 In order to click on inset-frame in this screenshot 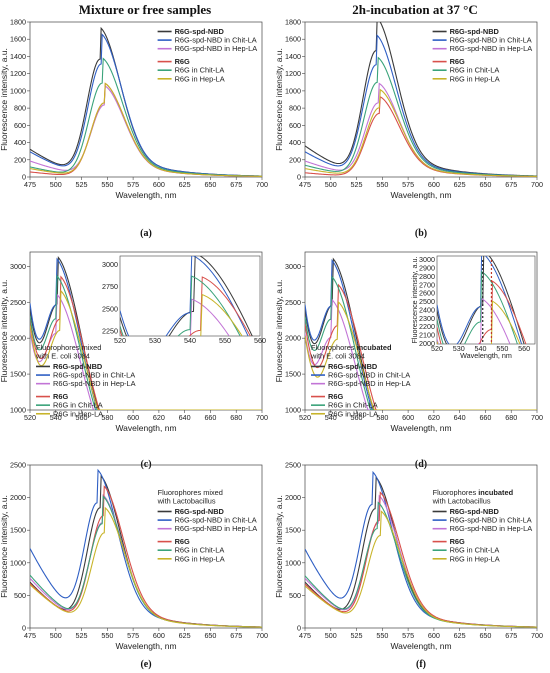, I will do `click(486, 300)`.